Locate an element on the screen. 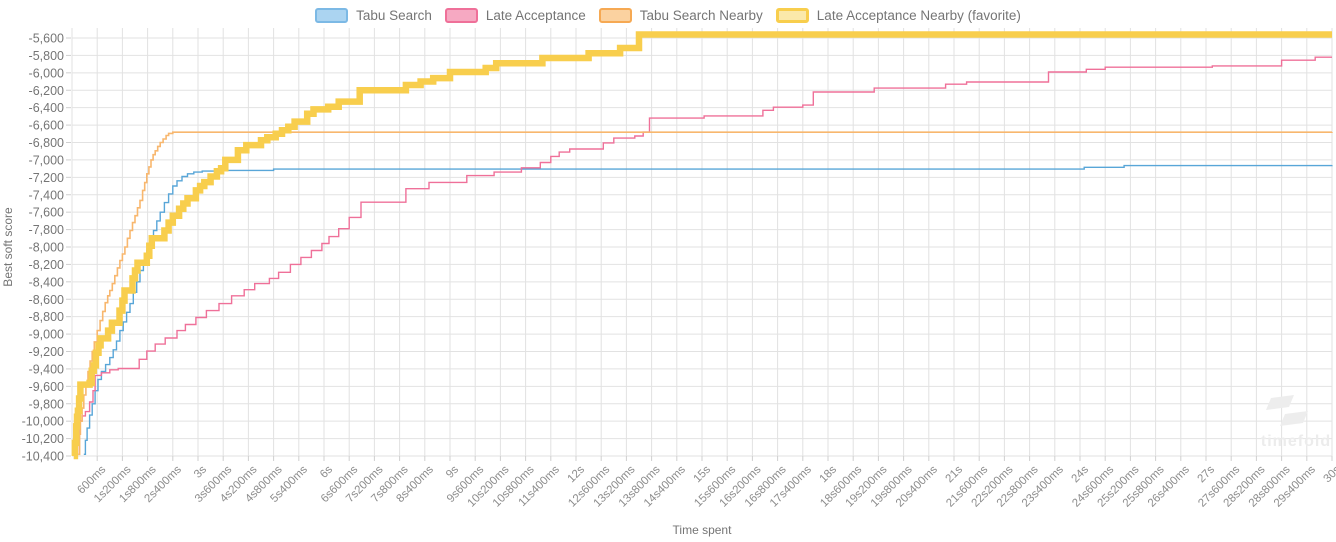  y-tick-label: -6,400 is located at coordinates (46, 108).